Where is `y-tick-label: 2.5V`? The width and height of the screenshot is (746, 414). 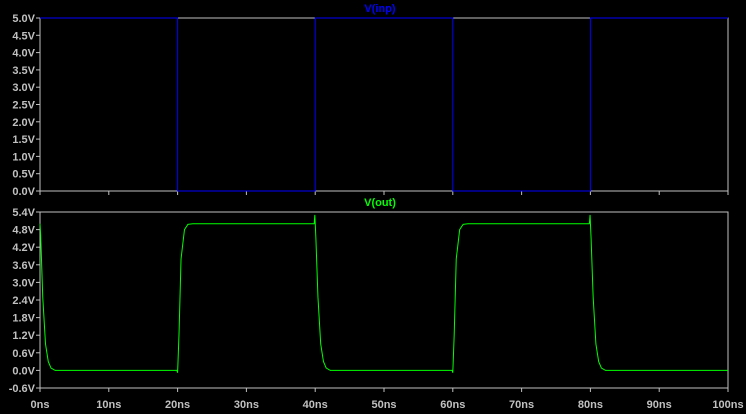 y-tick-label: 2.5V is located at coordinates (23, 106).